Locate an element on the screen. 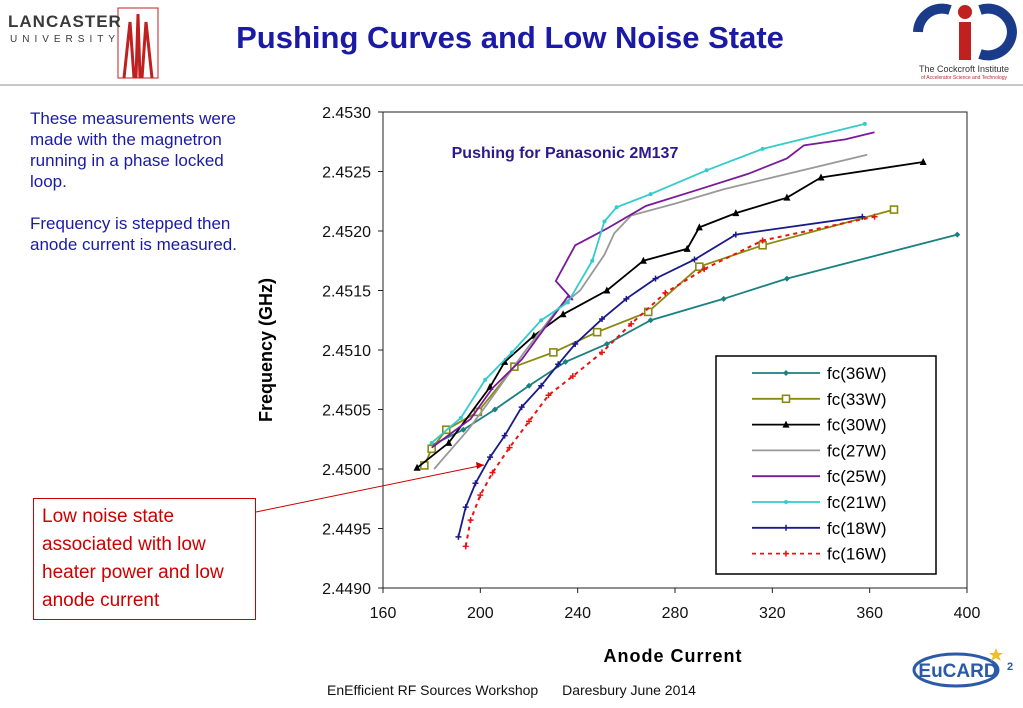 This screenshot has height=708, width=1023. x-tick-label: 320 is located at coordinates (772, 613).